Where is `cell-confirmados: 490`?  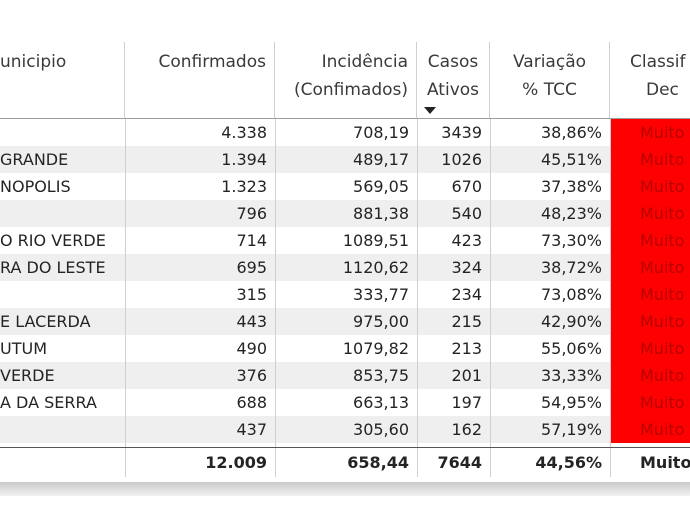
cell-confirmados: 490 is located at coordinates (251, 348).